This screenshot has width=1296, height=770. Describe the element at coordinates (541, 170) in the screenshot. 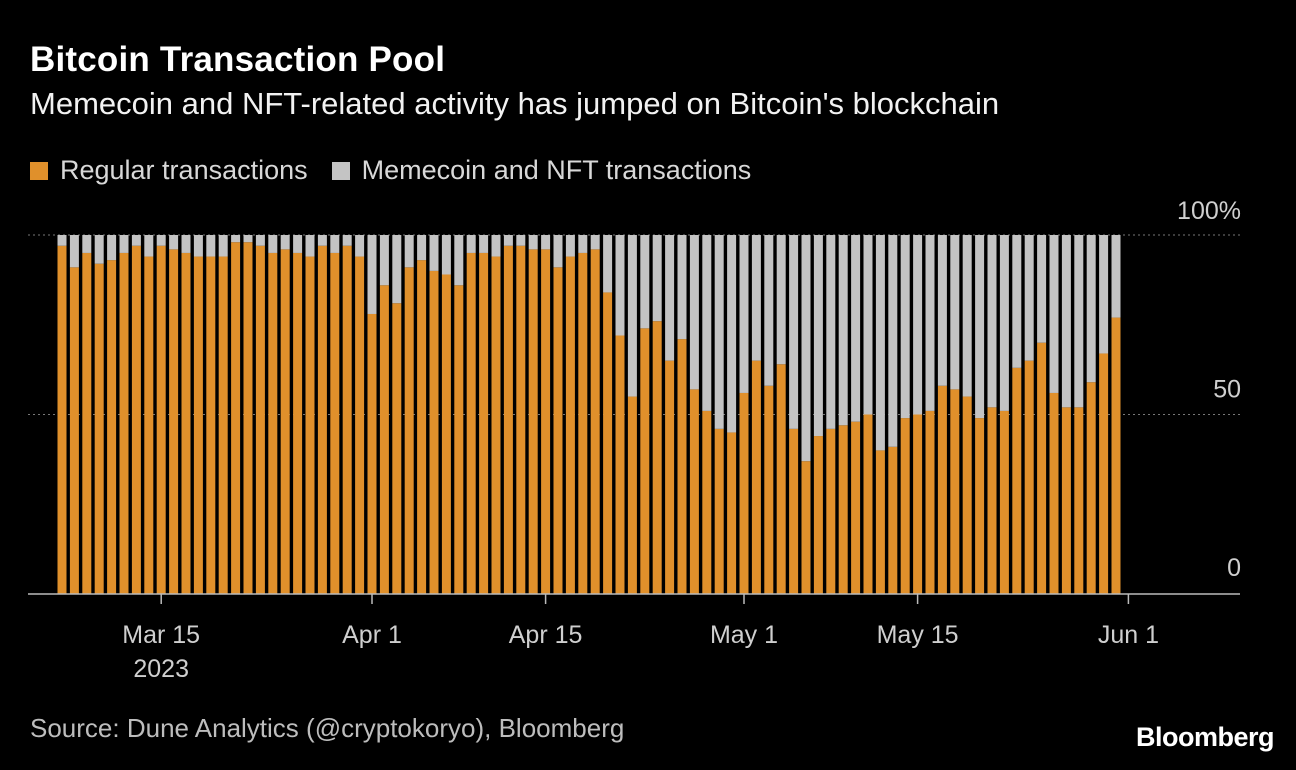

I see `legend-item-memecoin-nft: Memecoin and NFT transactions` at that location.